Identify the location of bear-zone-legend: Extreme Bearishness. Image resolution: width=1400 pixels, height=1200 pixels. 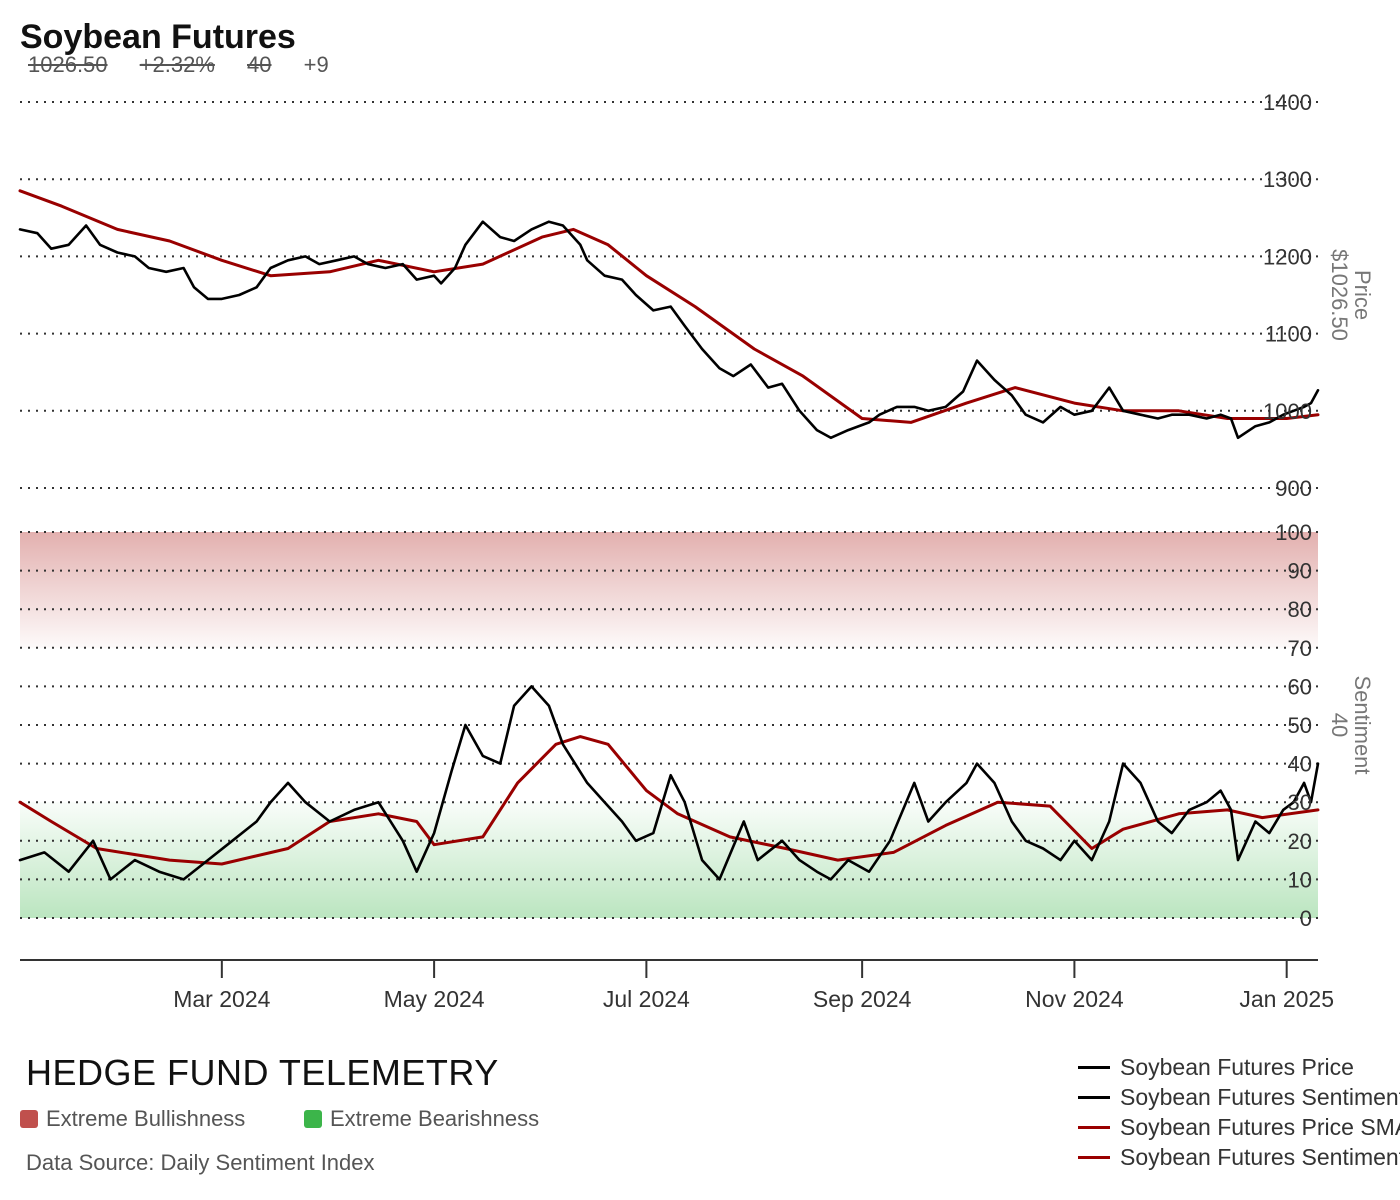
(421, 1119).